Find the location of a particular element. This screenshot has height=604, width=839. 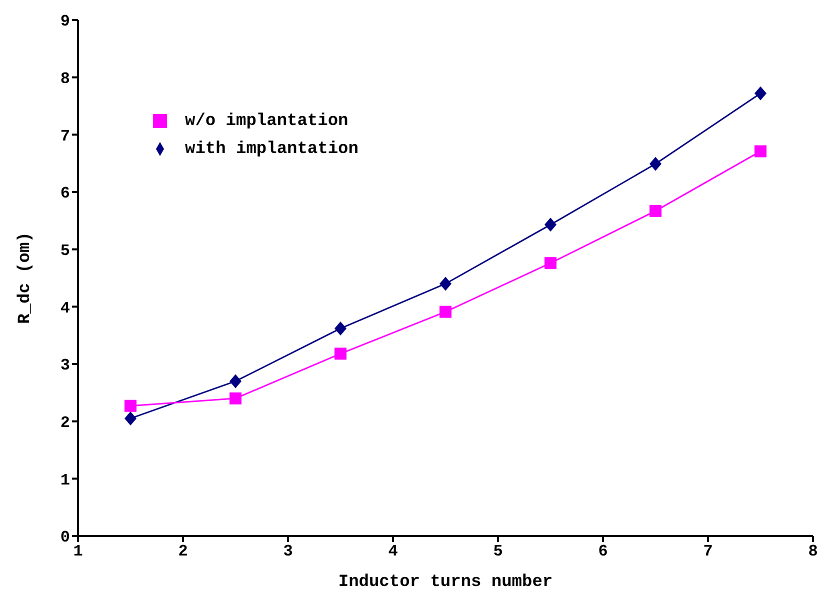

legend-label: w/o implantation is located at coordinates (266, 121).